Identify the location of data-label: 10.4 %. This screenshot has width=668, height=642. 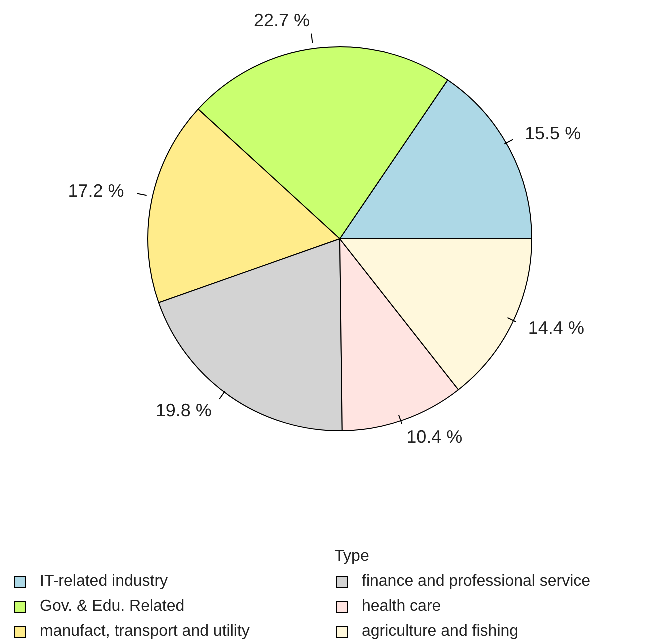
(434, 436).